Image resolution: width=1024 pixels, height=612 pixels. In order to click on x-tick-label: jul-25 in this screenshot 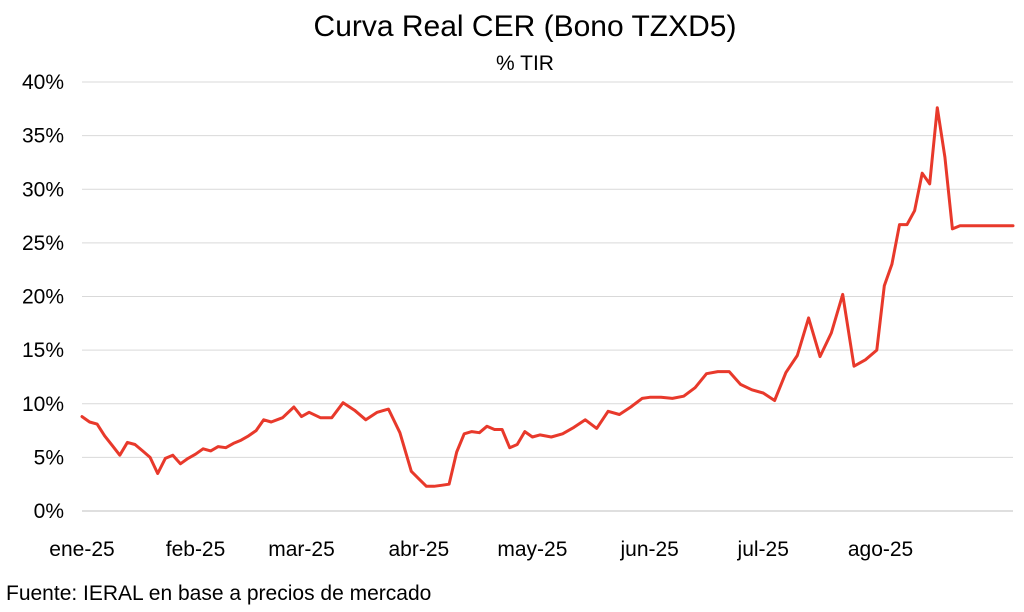, I will do `click(763, 549)`.